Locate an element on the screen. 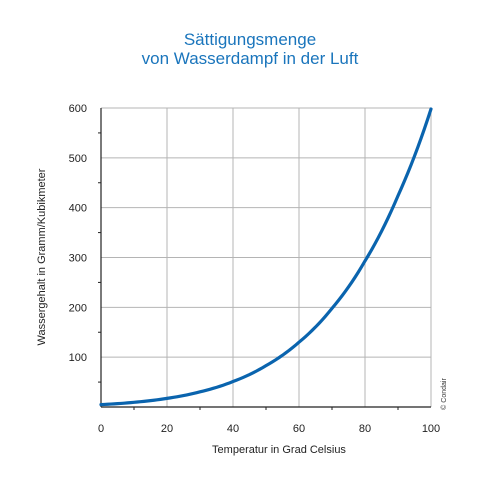 This screenshot has width=500, height=500. x-tick-label-60: 60 is located at coordinates (299, 429).